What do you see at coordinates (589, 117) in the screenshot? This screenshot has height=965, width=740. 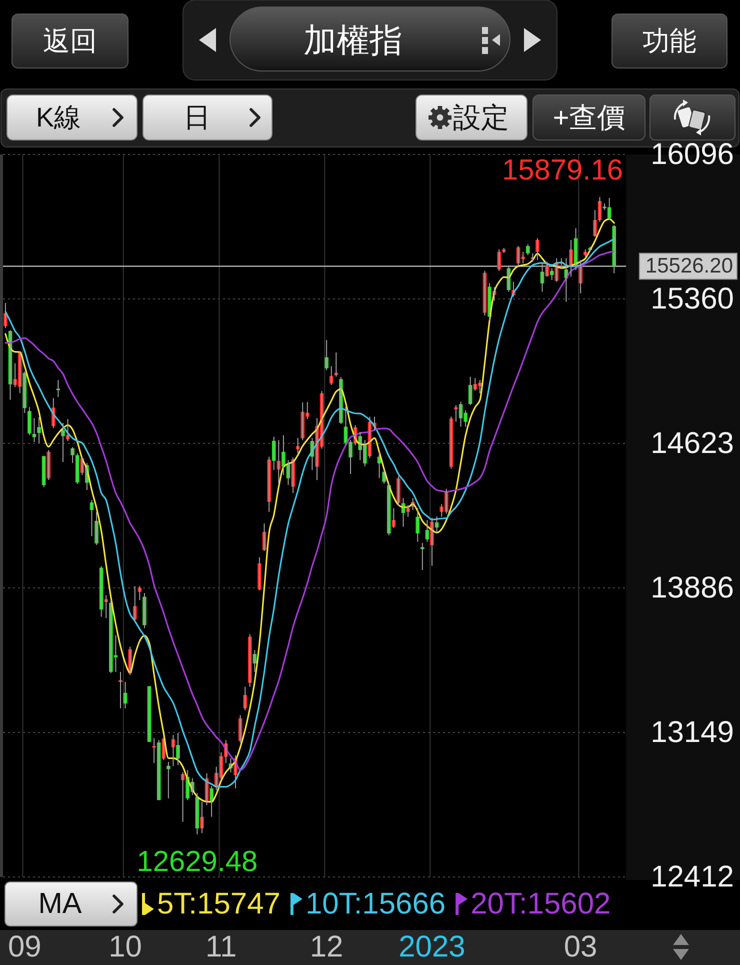 I see `text: +查價` at bounding box center [589, 117].